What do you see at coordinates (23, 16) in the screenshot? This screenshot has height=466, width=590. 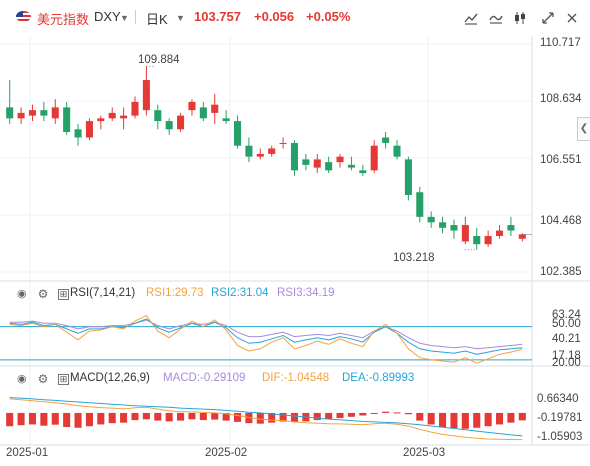 I see `us-flag-icon` at bounding box center [23, 16].